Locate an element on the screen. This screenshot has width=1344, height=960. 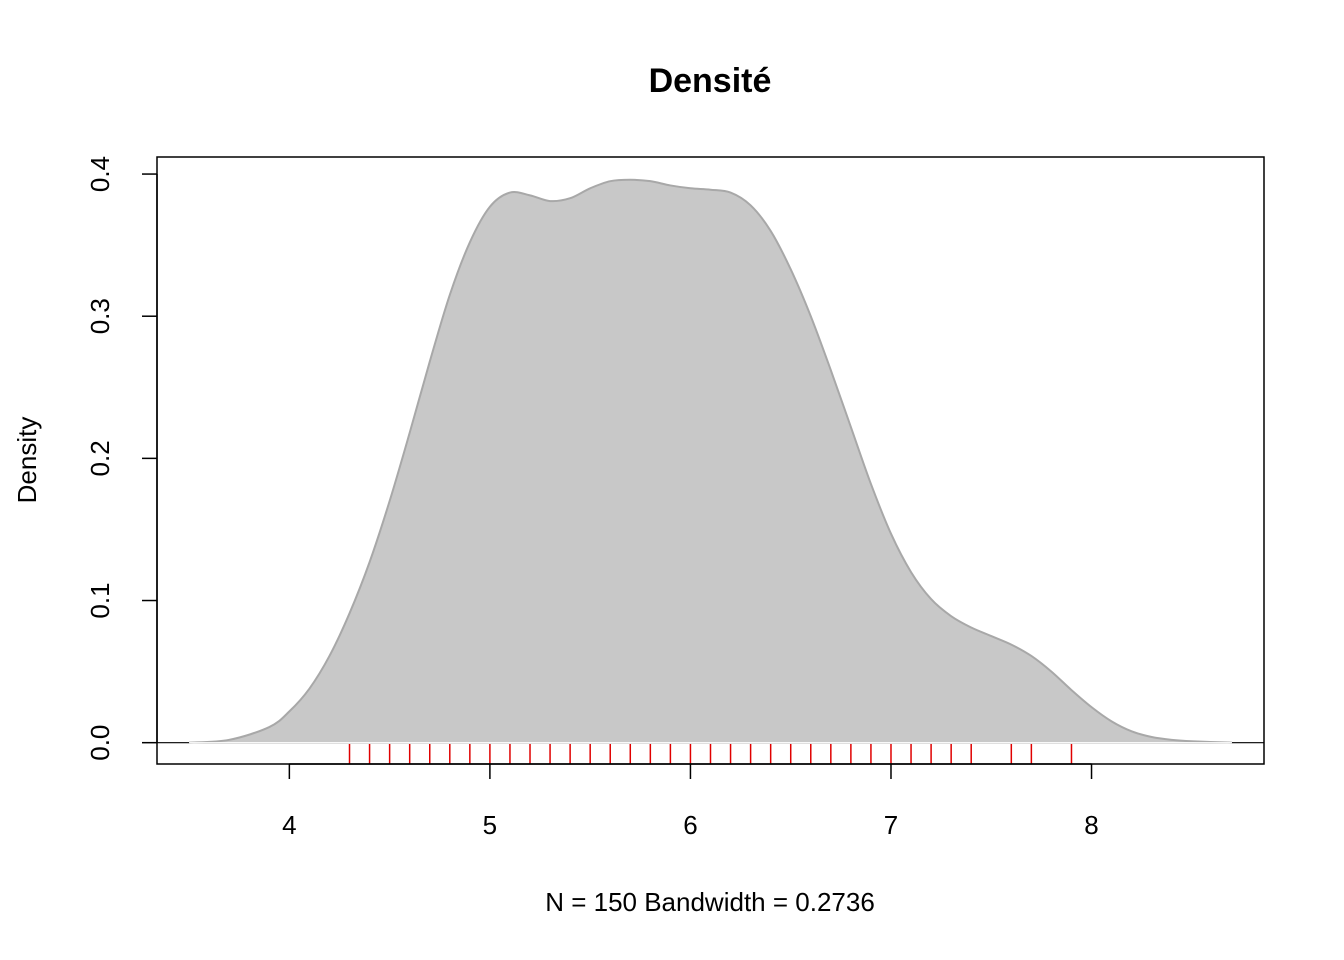
x-axis-label: N = 150 Bandwidth = 0.2736 is located at coordinates (710, 902).